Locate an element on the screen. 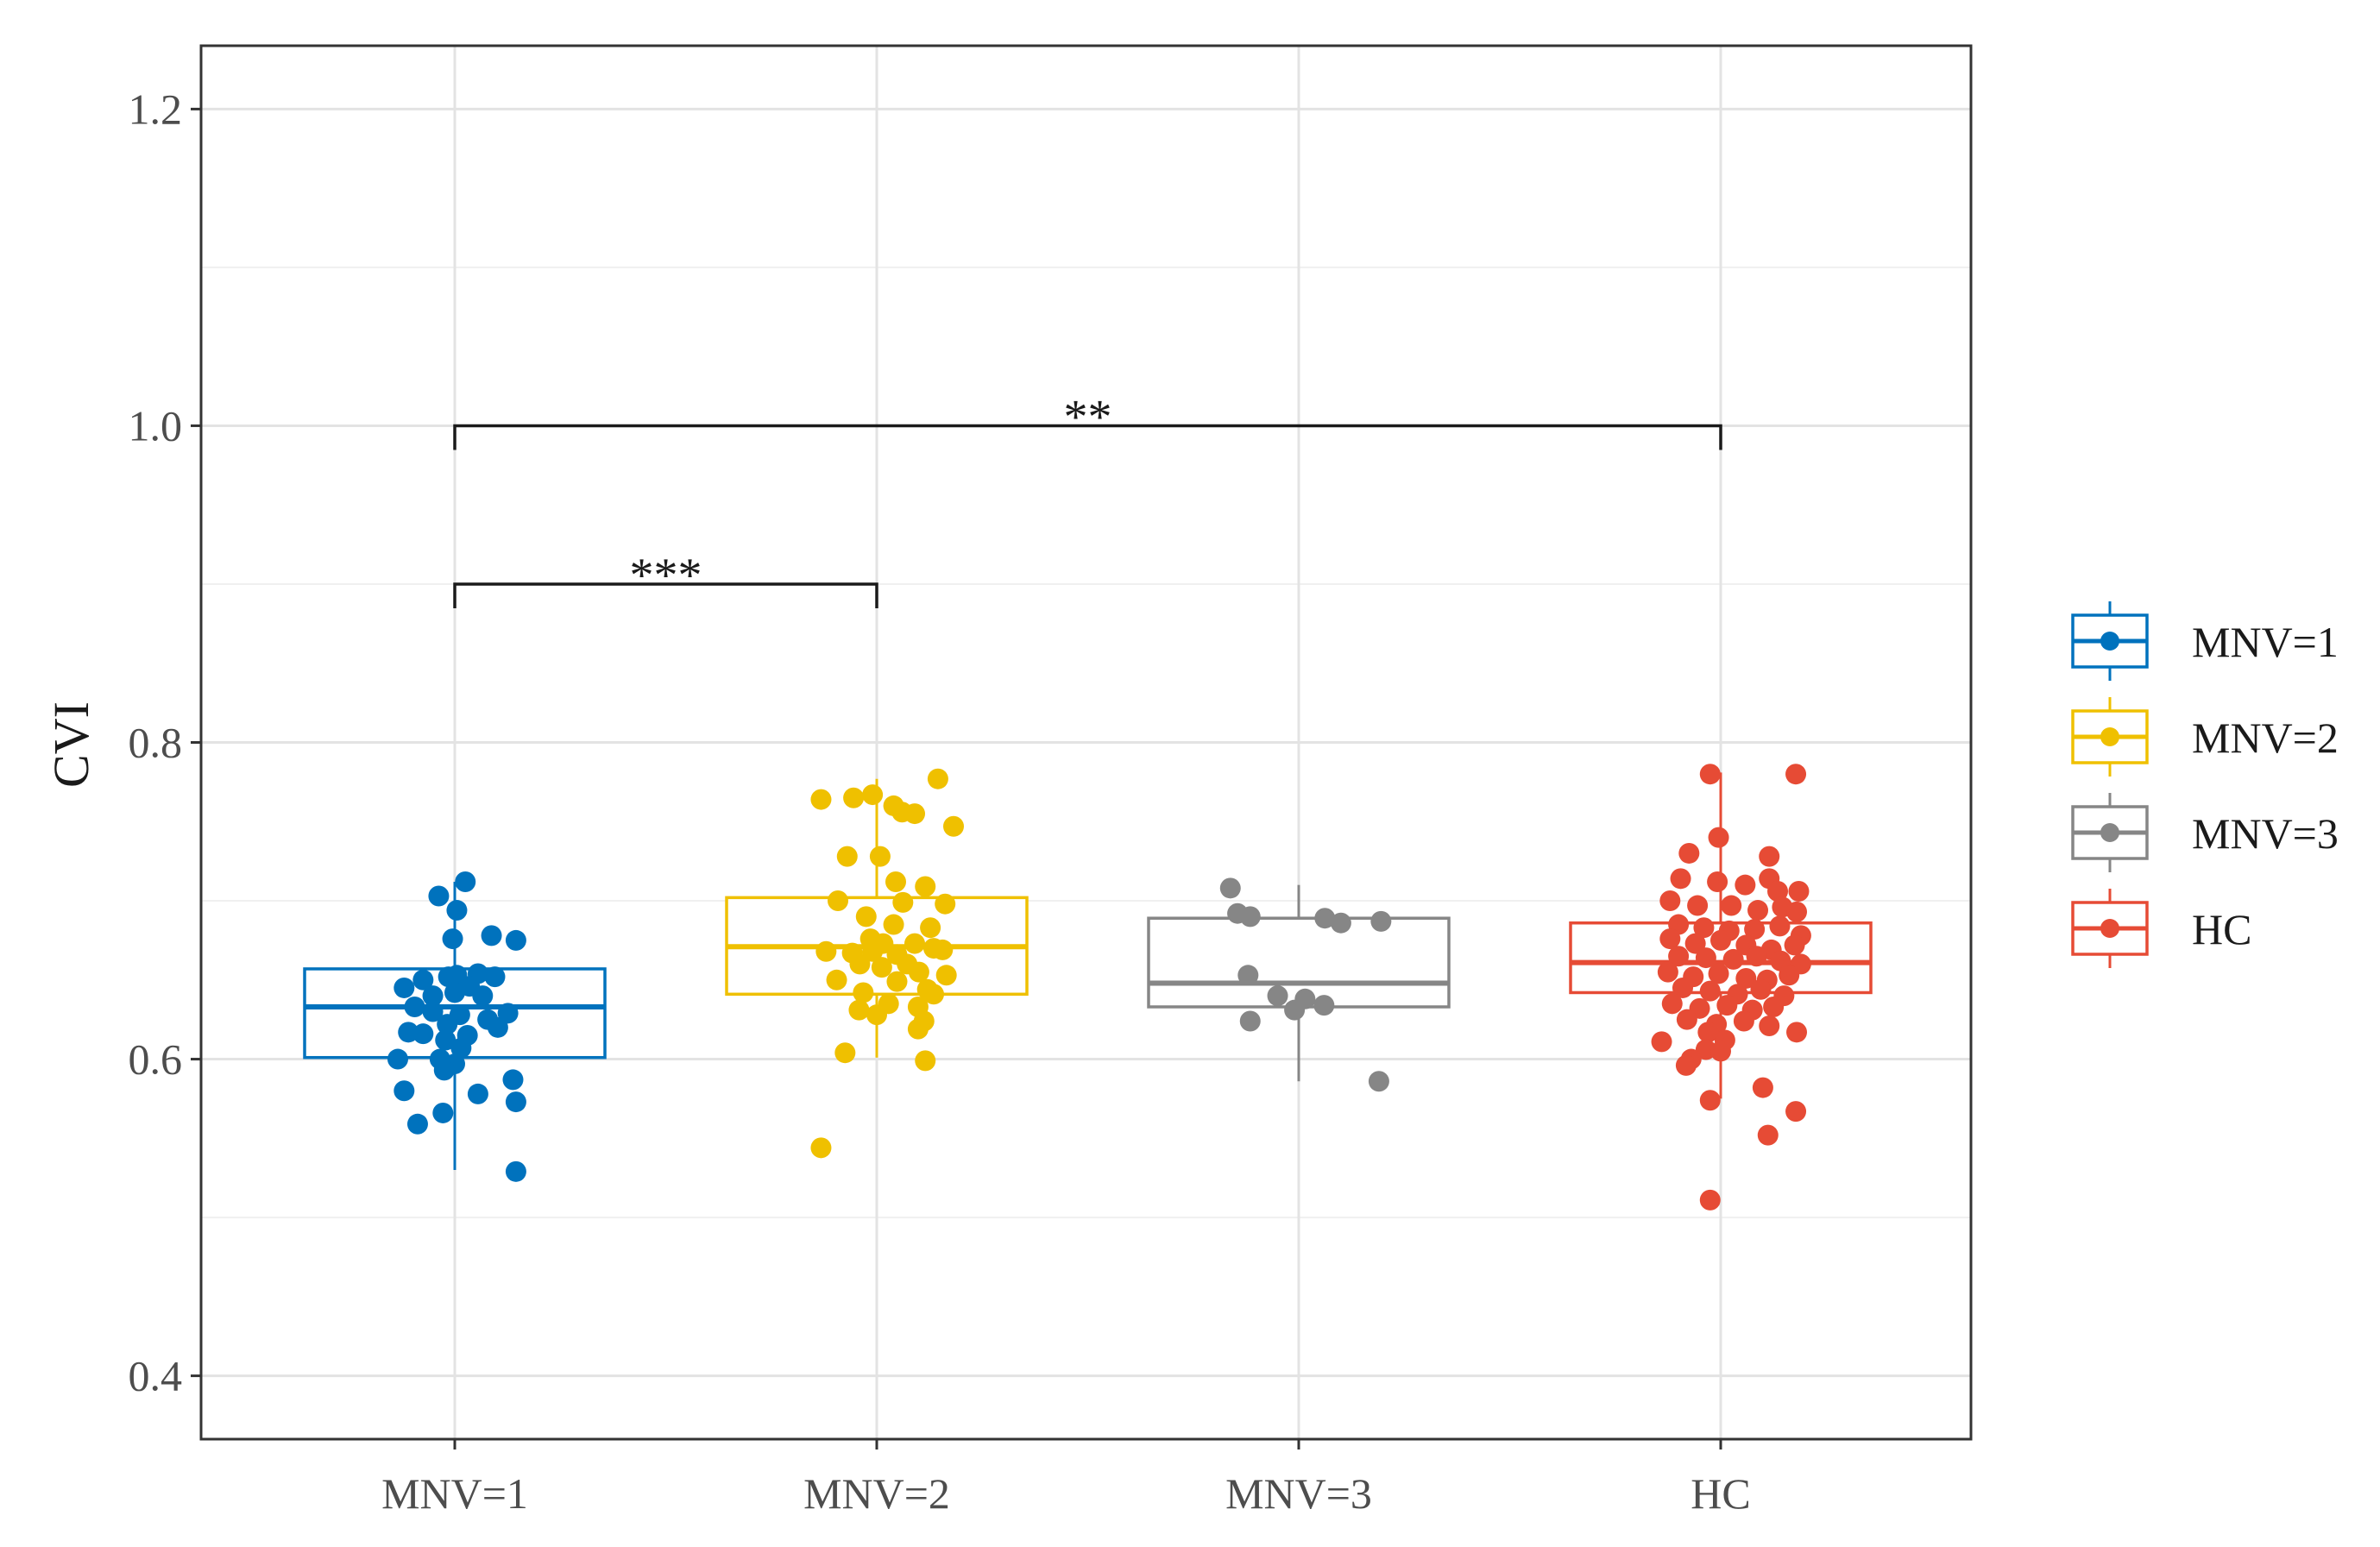 The image size is (2380, 1547). y-tick-label: 1.2 is located at coordinates (156, 109).